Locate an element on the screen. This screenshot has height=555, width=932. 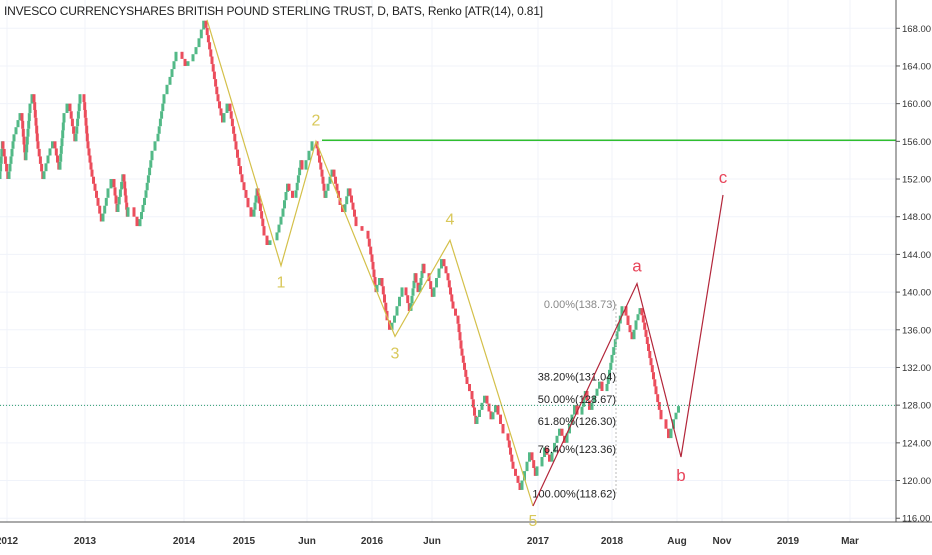
y-tick-label: 152.00 is located at coordinates (916, 180).